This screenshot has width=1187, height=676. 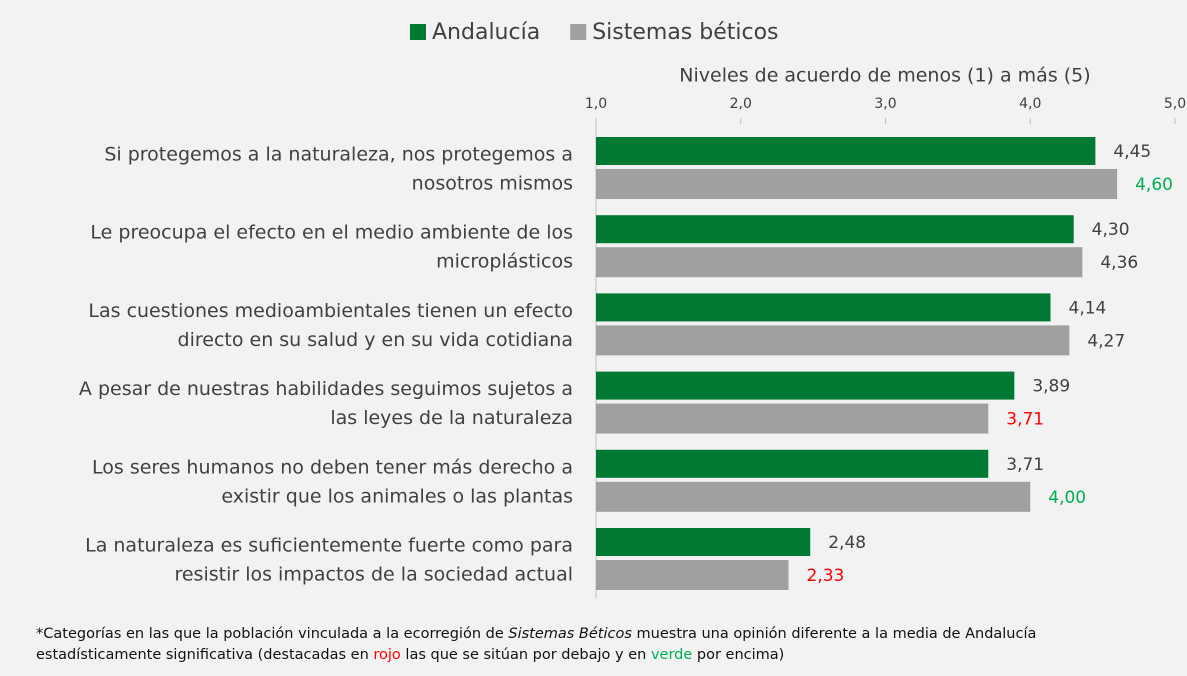 I want to click on value-label: 4,14, so click(x=1088, y=308).